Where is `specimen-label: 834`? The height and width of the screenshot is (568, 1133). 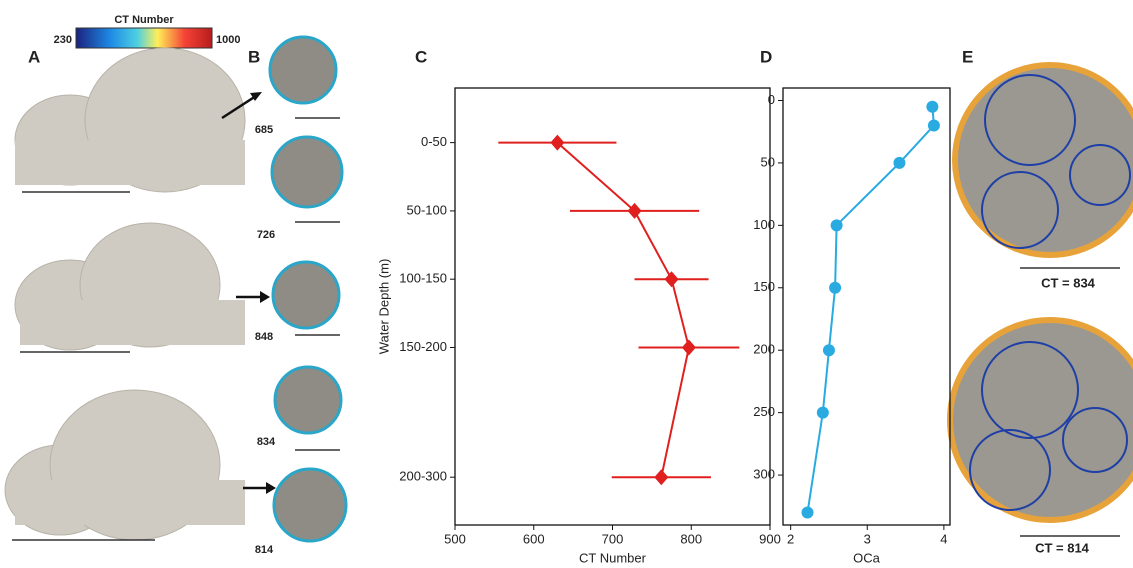 specimen-label: 834 is located at coordinates (266, 442).